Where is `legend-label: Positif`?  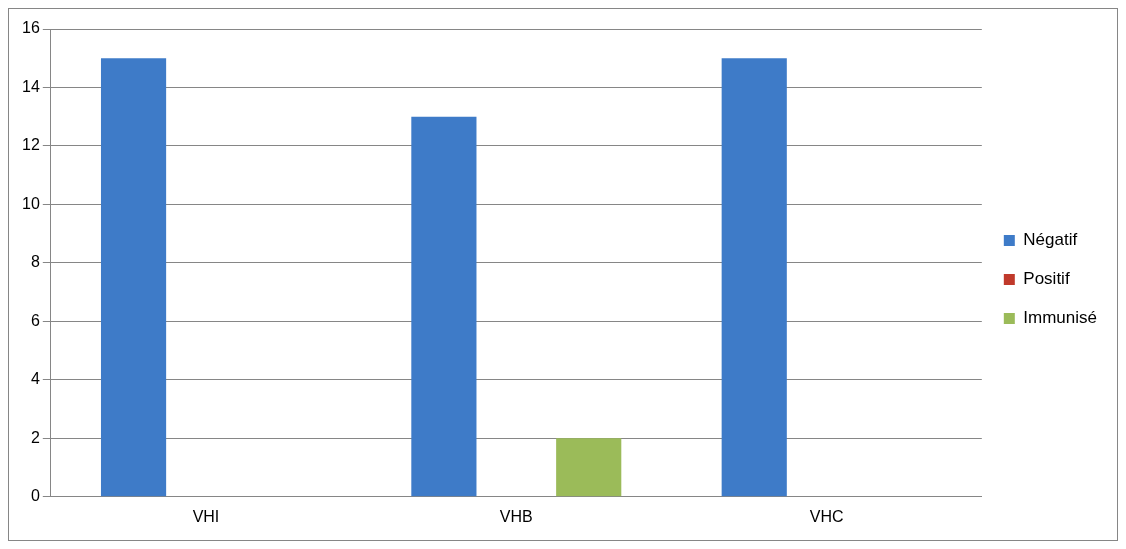 legend-label: Positif is located at coordinates (1046, 279).